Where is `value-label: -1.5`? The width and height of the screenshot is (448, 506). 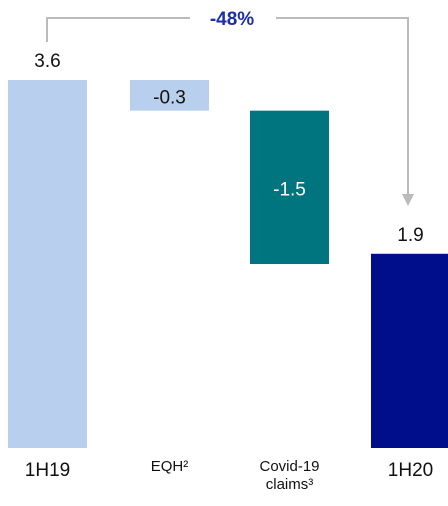
value-label: -1.5 is located at coordinates (289, 189).